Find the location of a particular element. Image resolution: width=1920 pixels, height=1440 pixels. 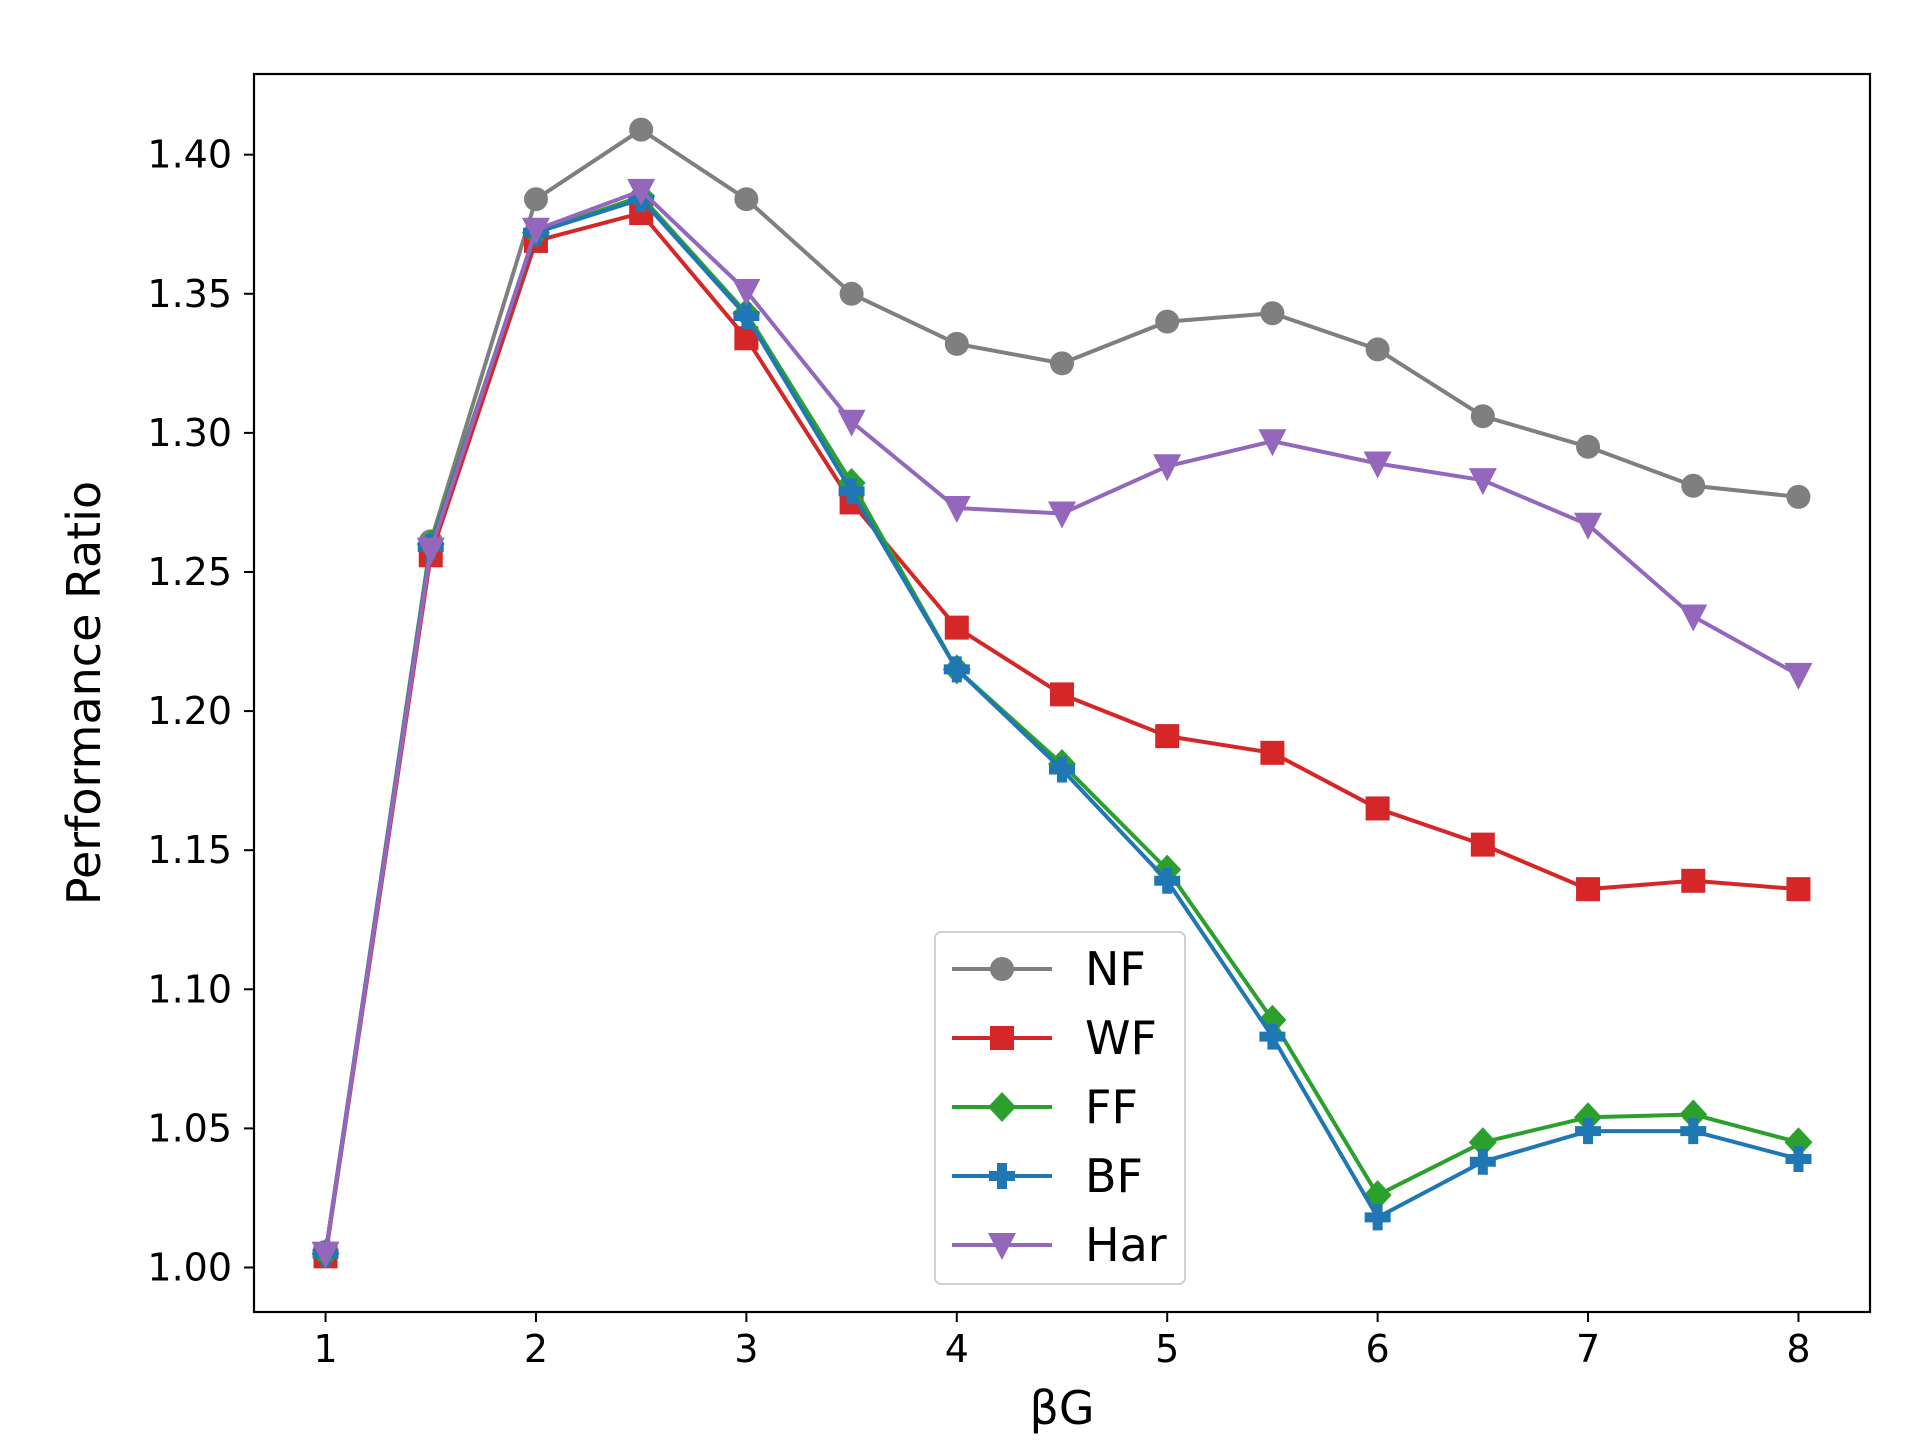

x-tick-label: 4 is located at coordinates (957, 1349).